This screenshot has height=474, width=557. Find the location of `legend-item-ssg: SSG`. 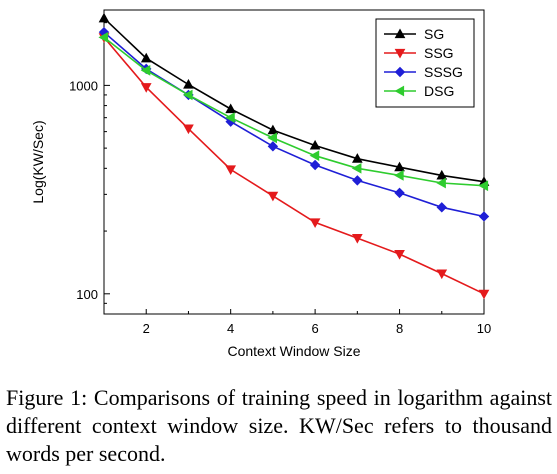

legend-item-ssg: SSG is located at coordinates (419, 53).